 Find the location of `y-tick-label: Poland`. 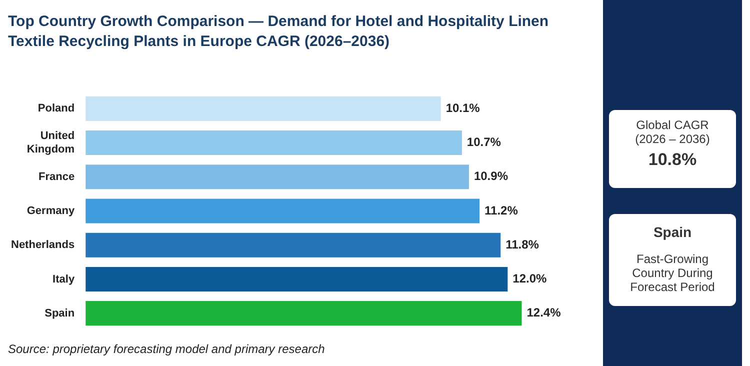

y-tick-label: Poland is located at coordinates (56, 108).